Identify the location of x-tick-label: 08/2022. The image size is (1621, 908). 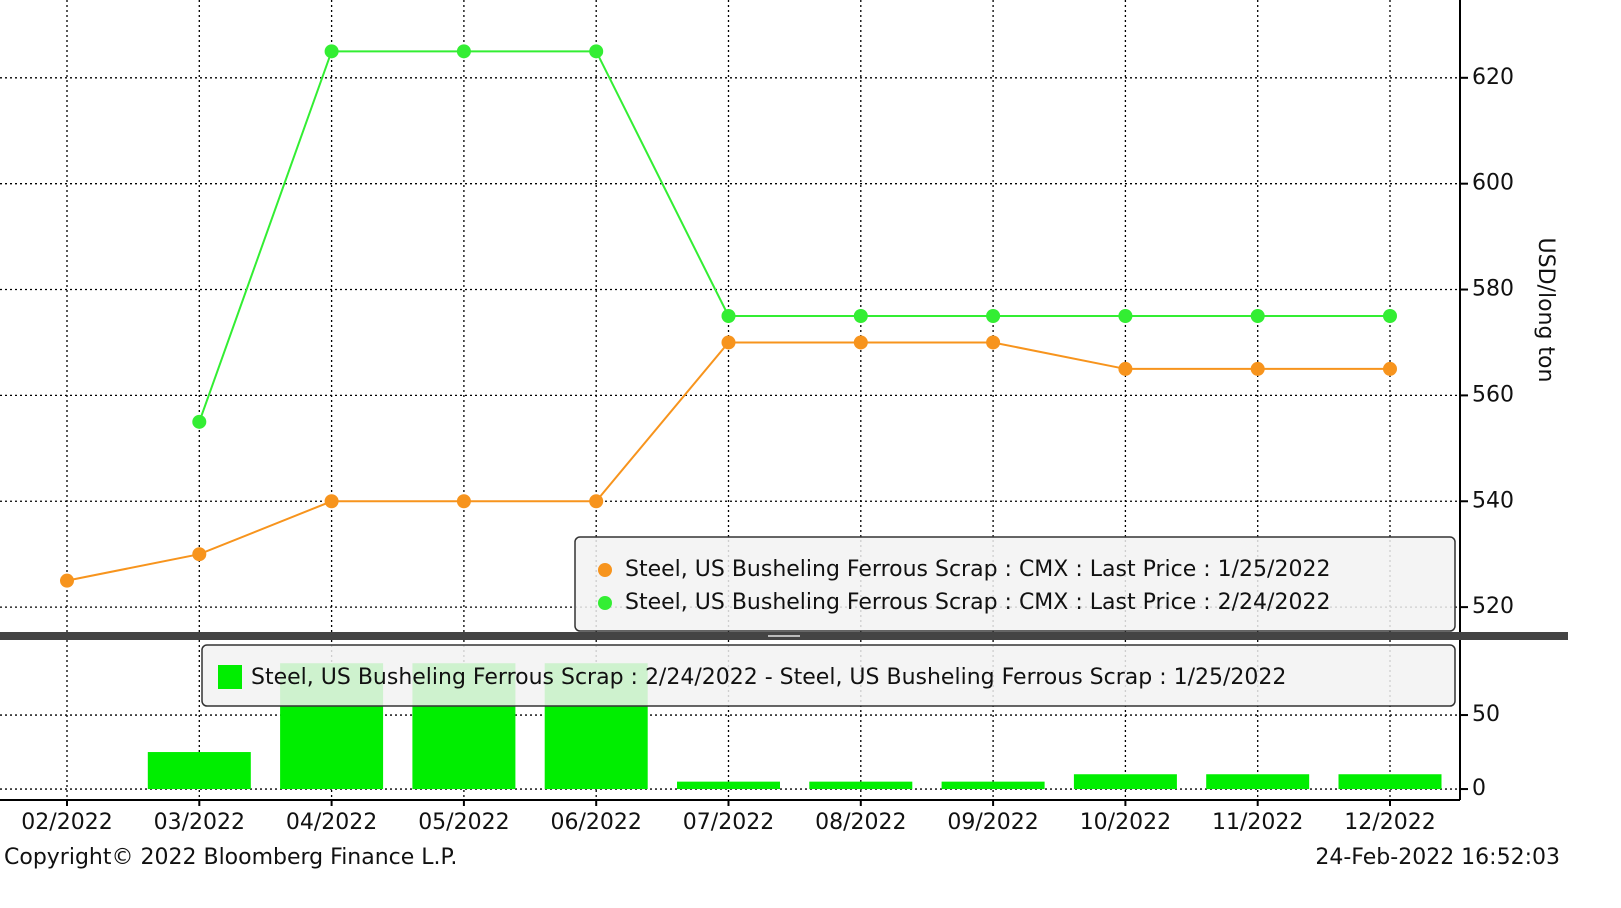
(860, 822).